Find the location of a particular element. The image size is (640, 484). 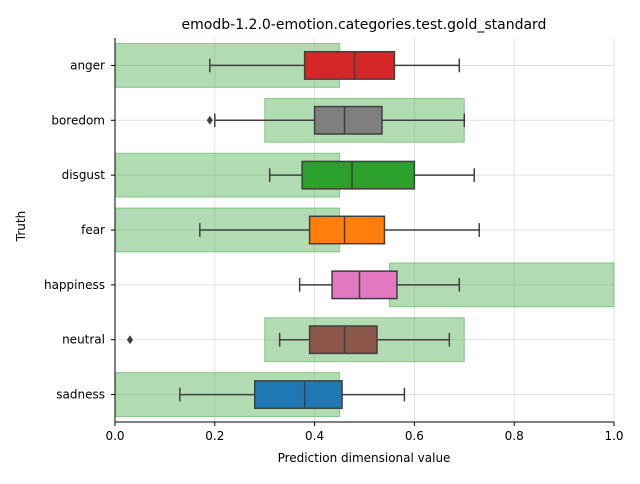

x-tick-label: 0.4 is located at coordinates (314, 436).